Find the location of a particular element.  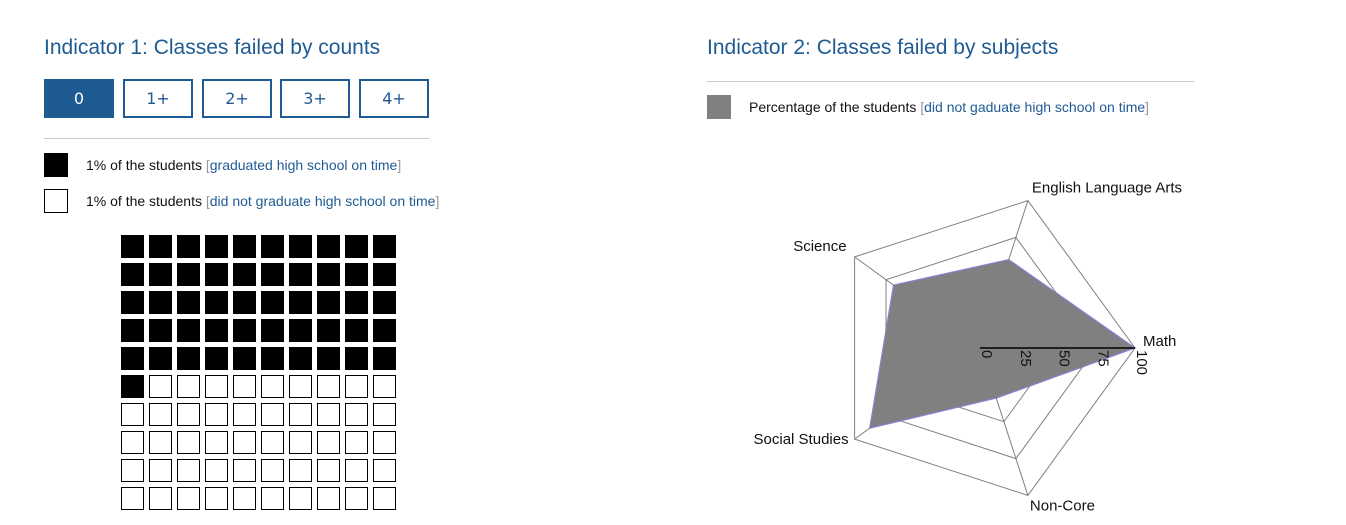

radar-axis-label: Math is located at coordinates (1159, 341).